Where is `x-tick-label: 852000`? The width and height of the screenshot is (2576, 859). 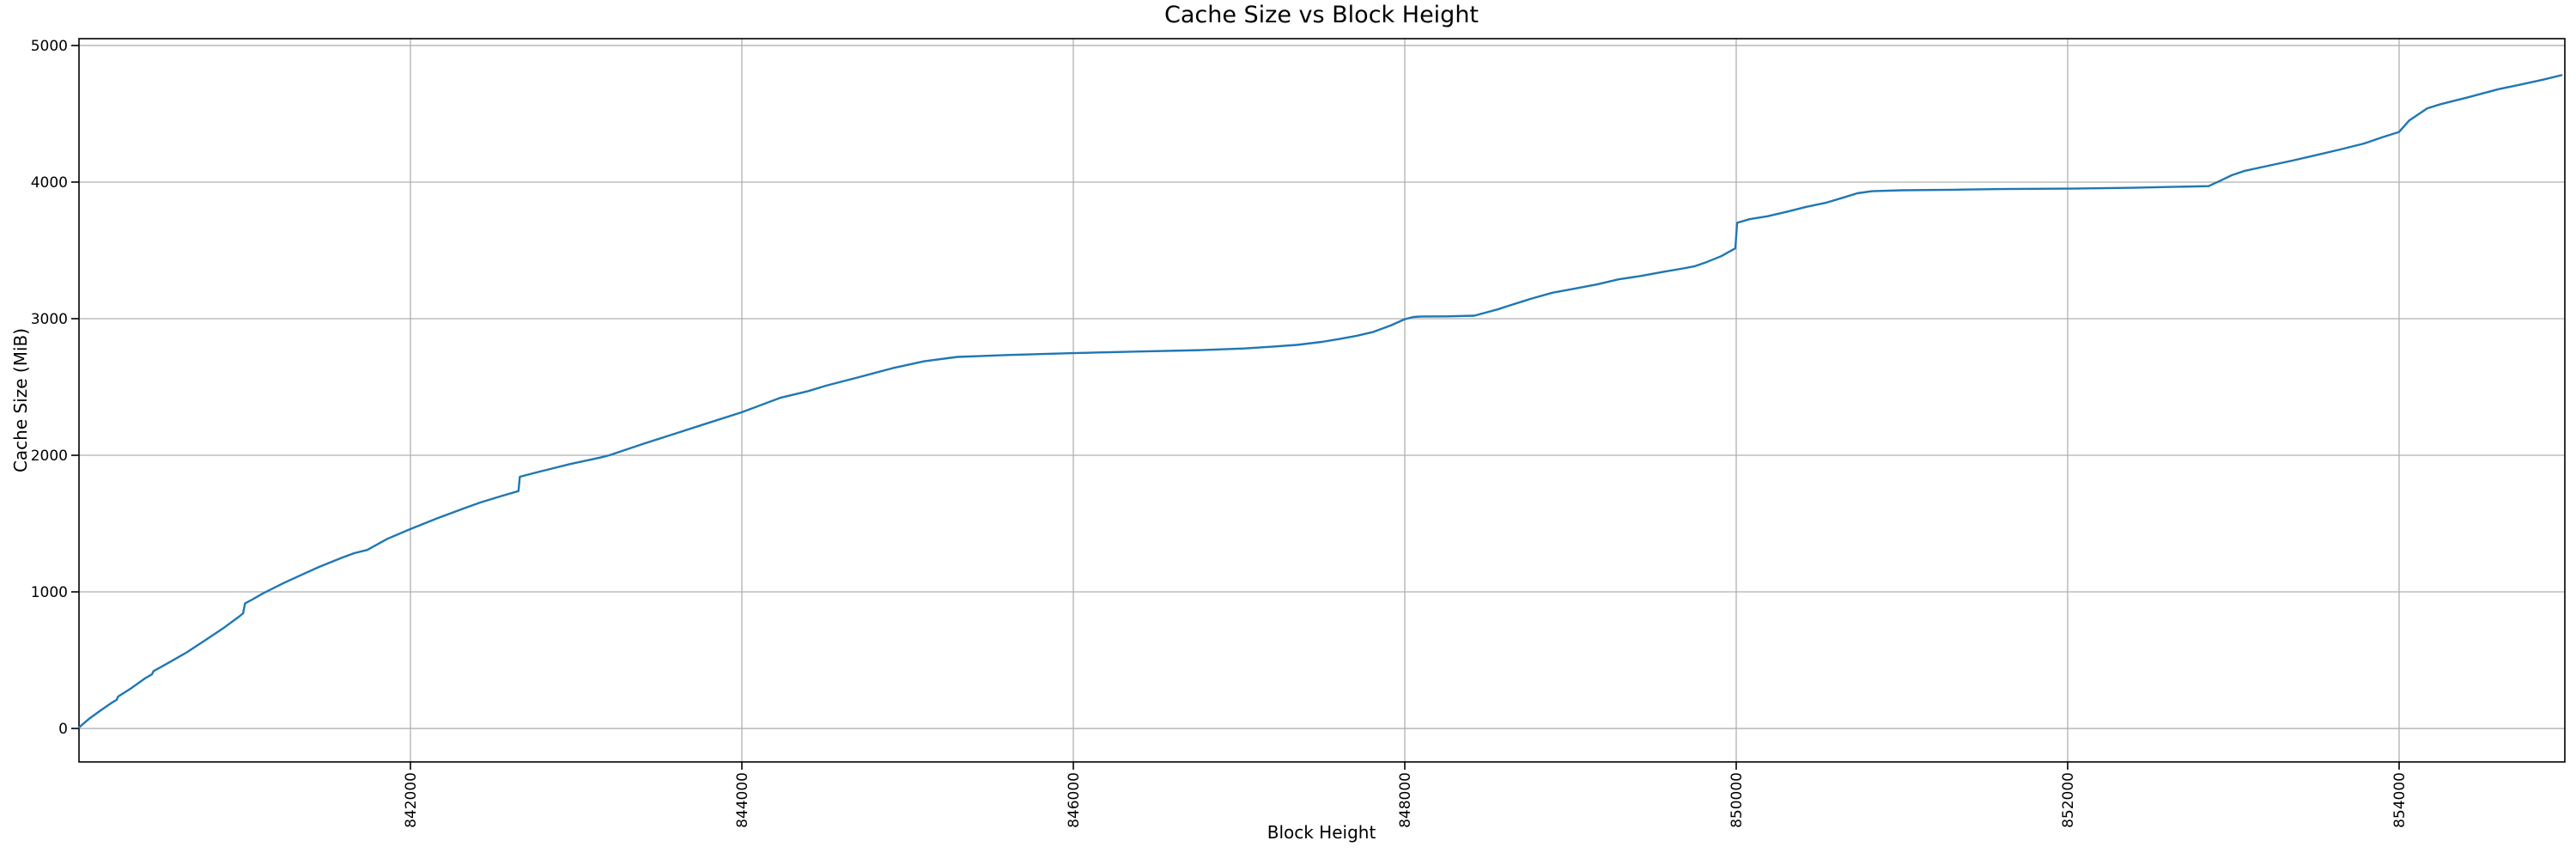
x-tick-label: 852000 is located at coordinates (2068, 800).